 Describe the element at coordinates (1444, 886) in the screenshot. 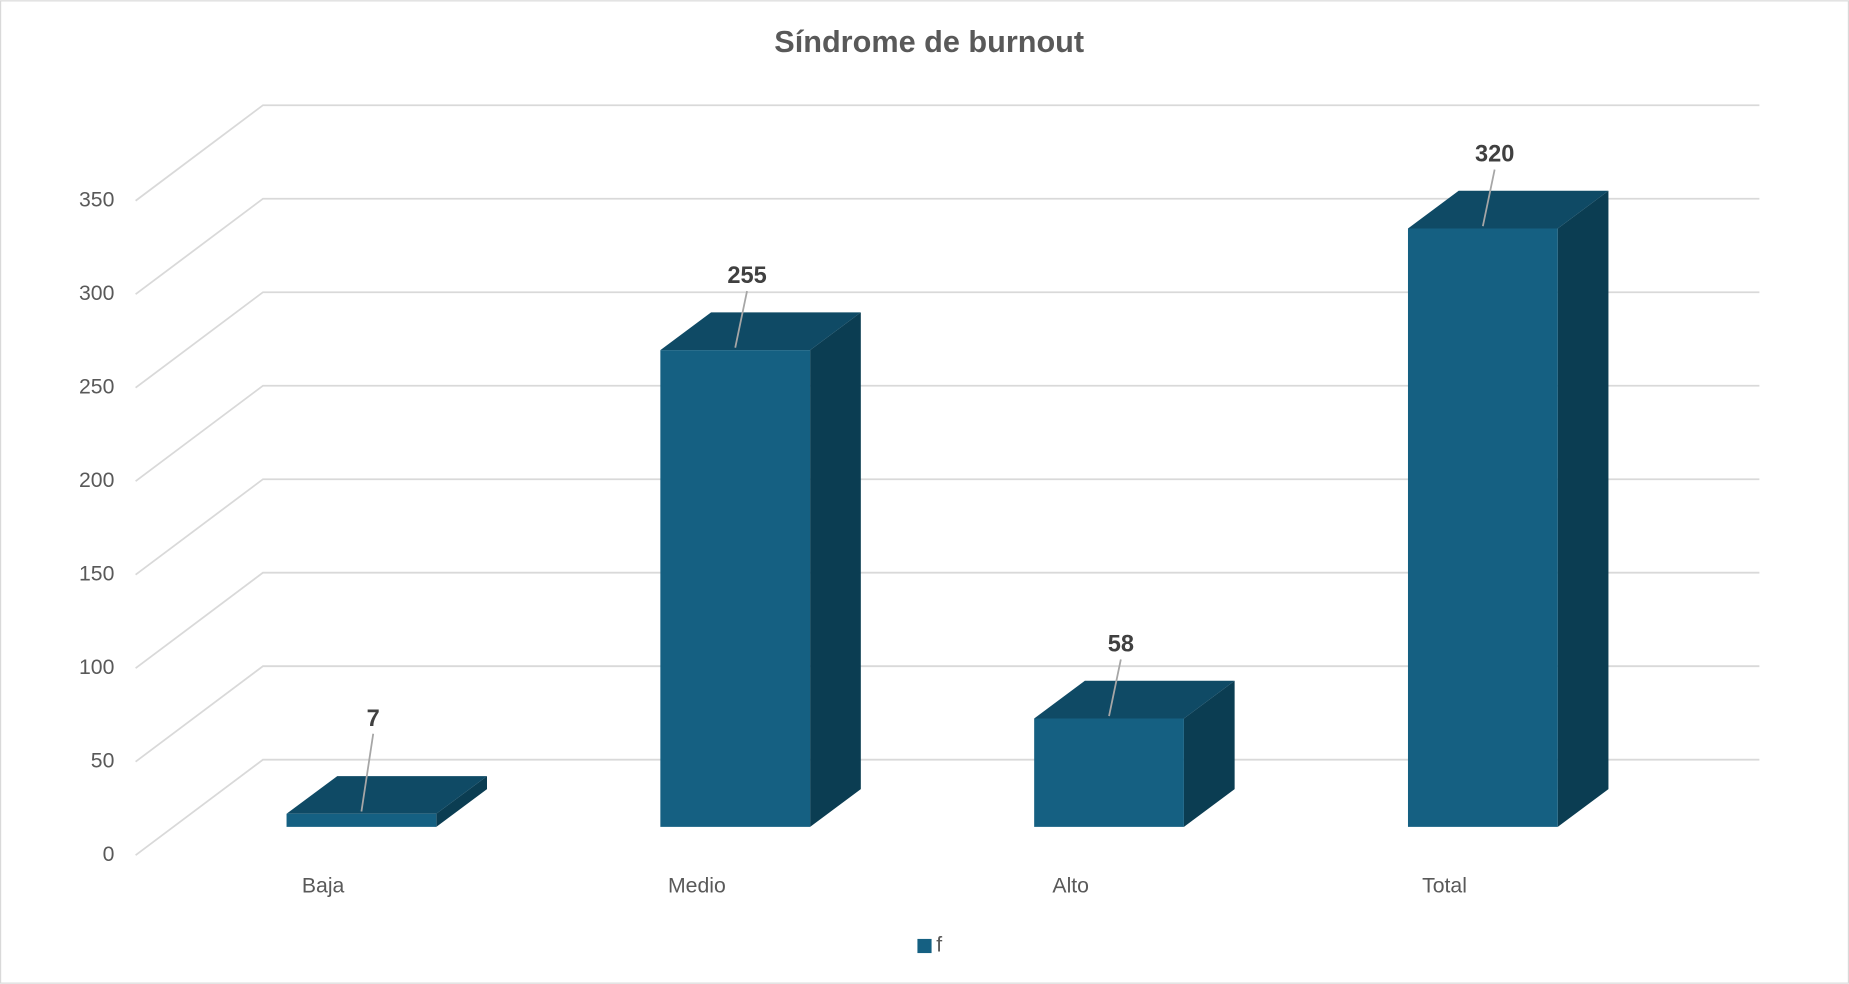

I see `x-tick-label: Total` at that location.